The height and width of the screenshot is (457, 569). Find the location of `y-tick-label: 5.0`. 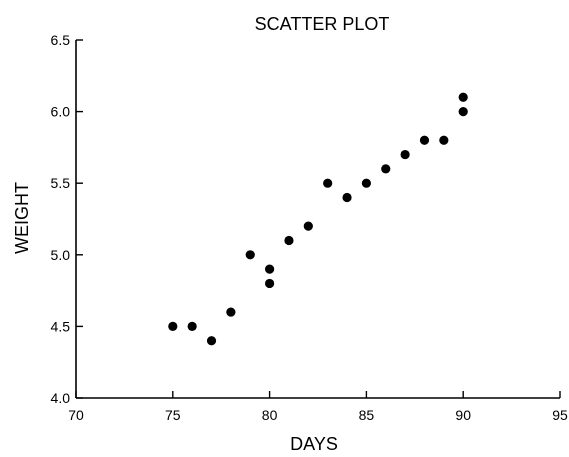

y-tick-label: 5.0 is located at coordinates (61, 255).